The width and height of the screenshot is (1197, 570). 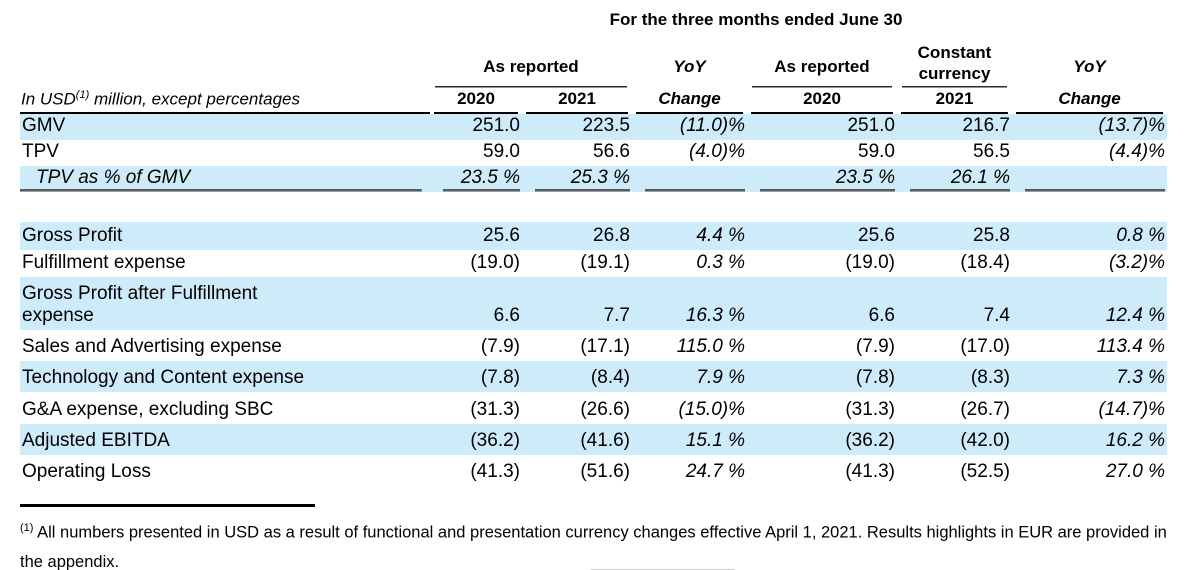 I want to click on cell-value: 7.7, so click(x=577, y=303).